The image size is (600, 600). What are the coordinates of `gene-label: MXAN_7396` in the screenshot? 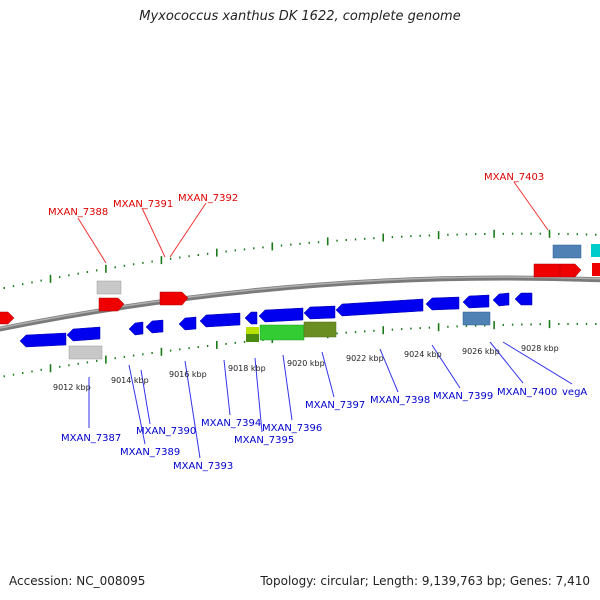 It's located at (292, 428).